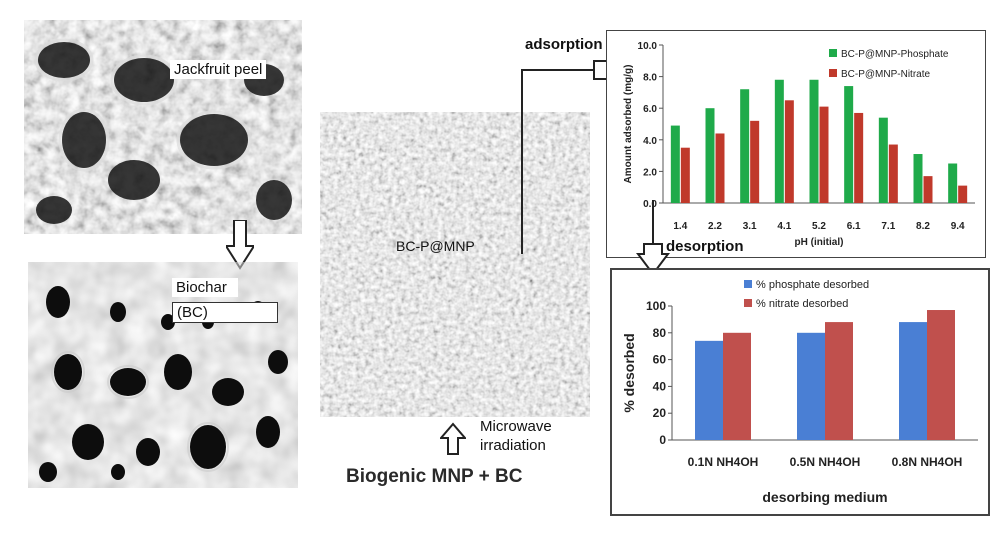 Image resolution: width=1000 pixels, height=556 pixels. I want to click on x-axis-label: desorbing medium, so click(824, 497).